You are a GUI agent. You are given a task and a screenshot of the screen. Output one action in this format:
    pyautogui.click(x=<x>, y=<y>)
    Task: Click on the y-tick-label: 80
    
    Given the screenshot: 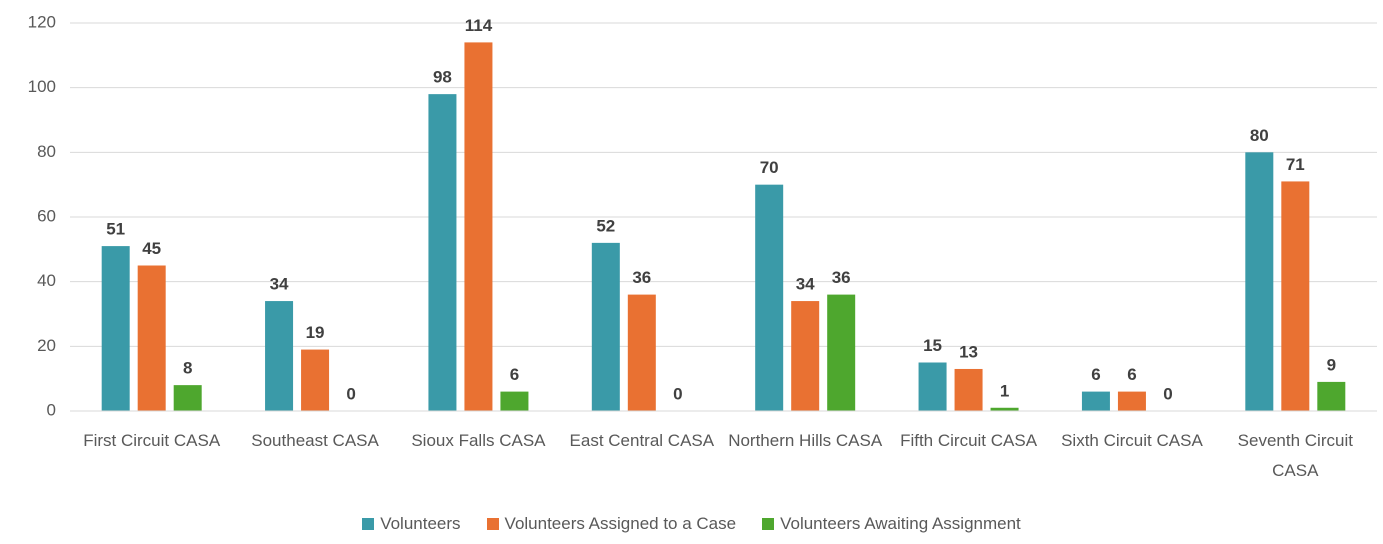 What is the action you would take?
    pyautogui.click(x=46, y=151)
    